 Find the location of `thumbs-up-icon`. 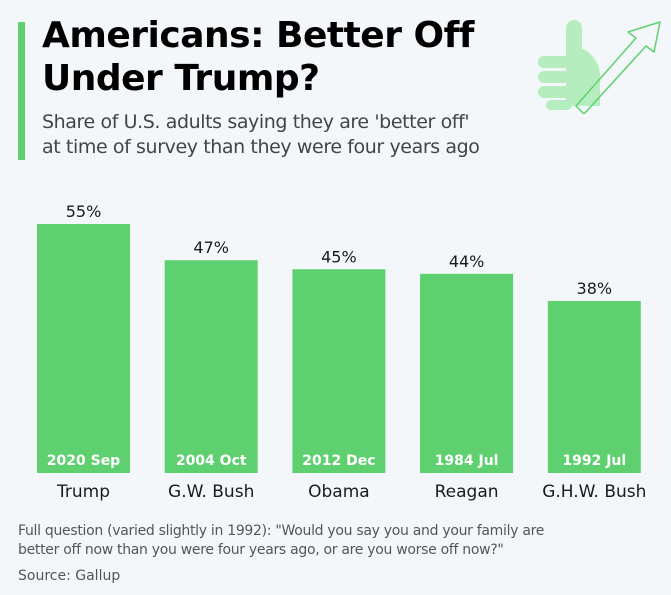

thumbs-up-icon is located at coordinates (569, 65).